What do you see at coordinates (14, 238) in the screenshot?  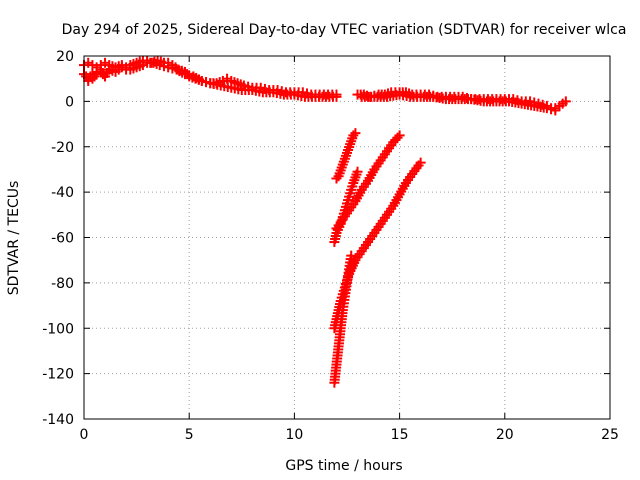 I see `y-axis-title: SDTVAR / TECUs` at bounding box center [14, 238].